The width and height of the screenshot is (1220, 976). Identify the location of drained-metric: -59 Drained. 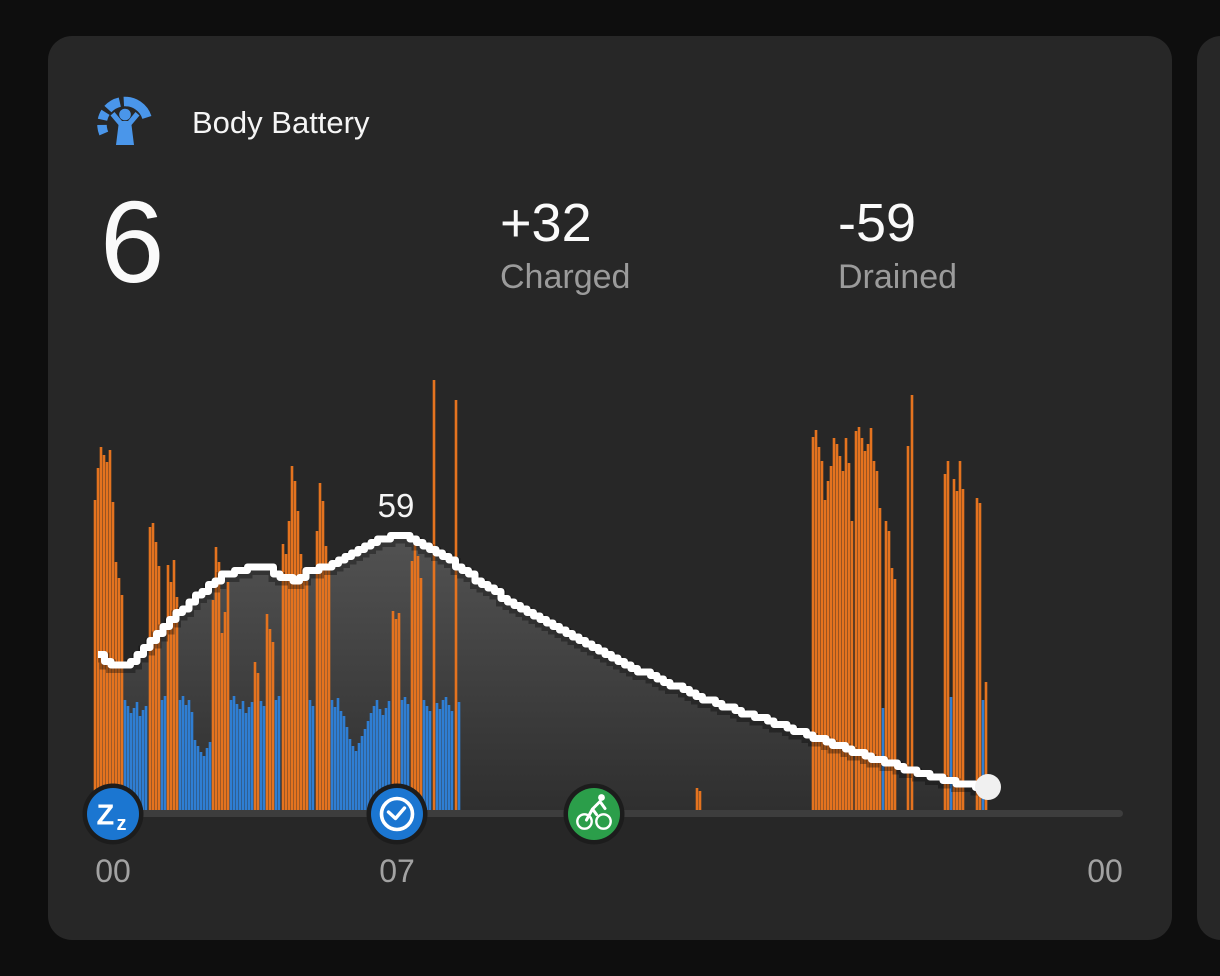
(897, 246).